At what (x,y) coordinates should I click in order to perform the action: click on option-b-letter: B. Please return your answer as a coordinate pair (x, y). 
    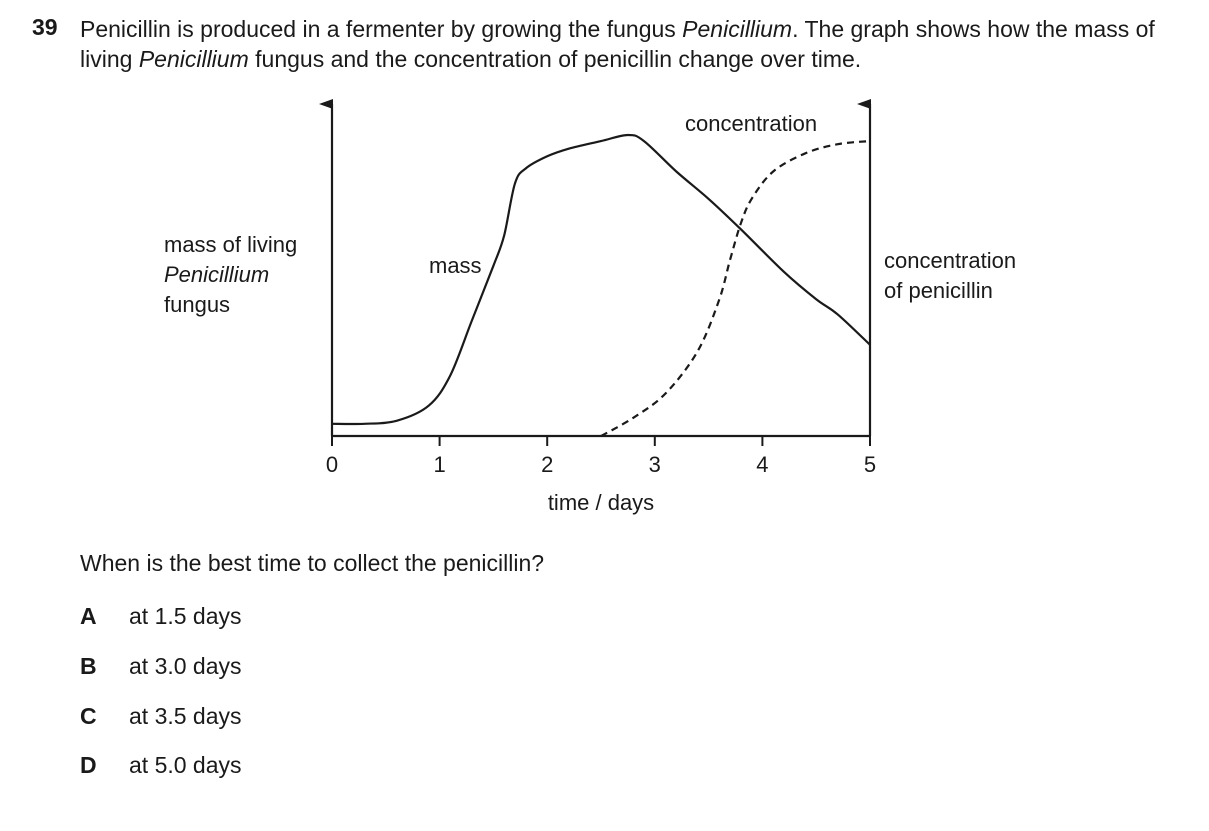
    Looking at the image, I should click on (88, 666).